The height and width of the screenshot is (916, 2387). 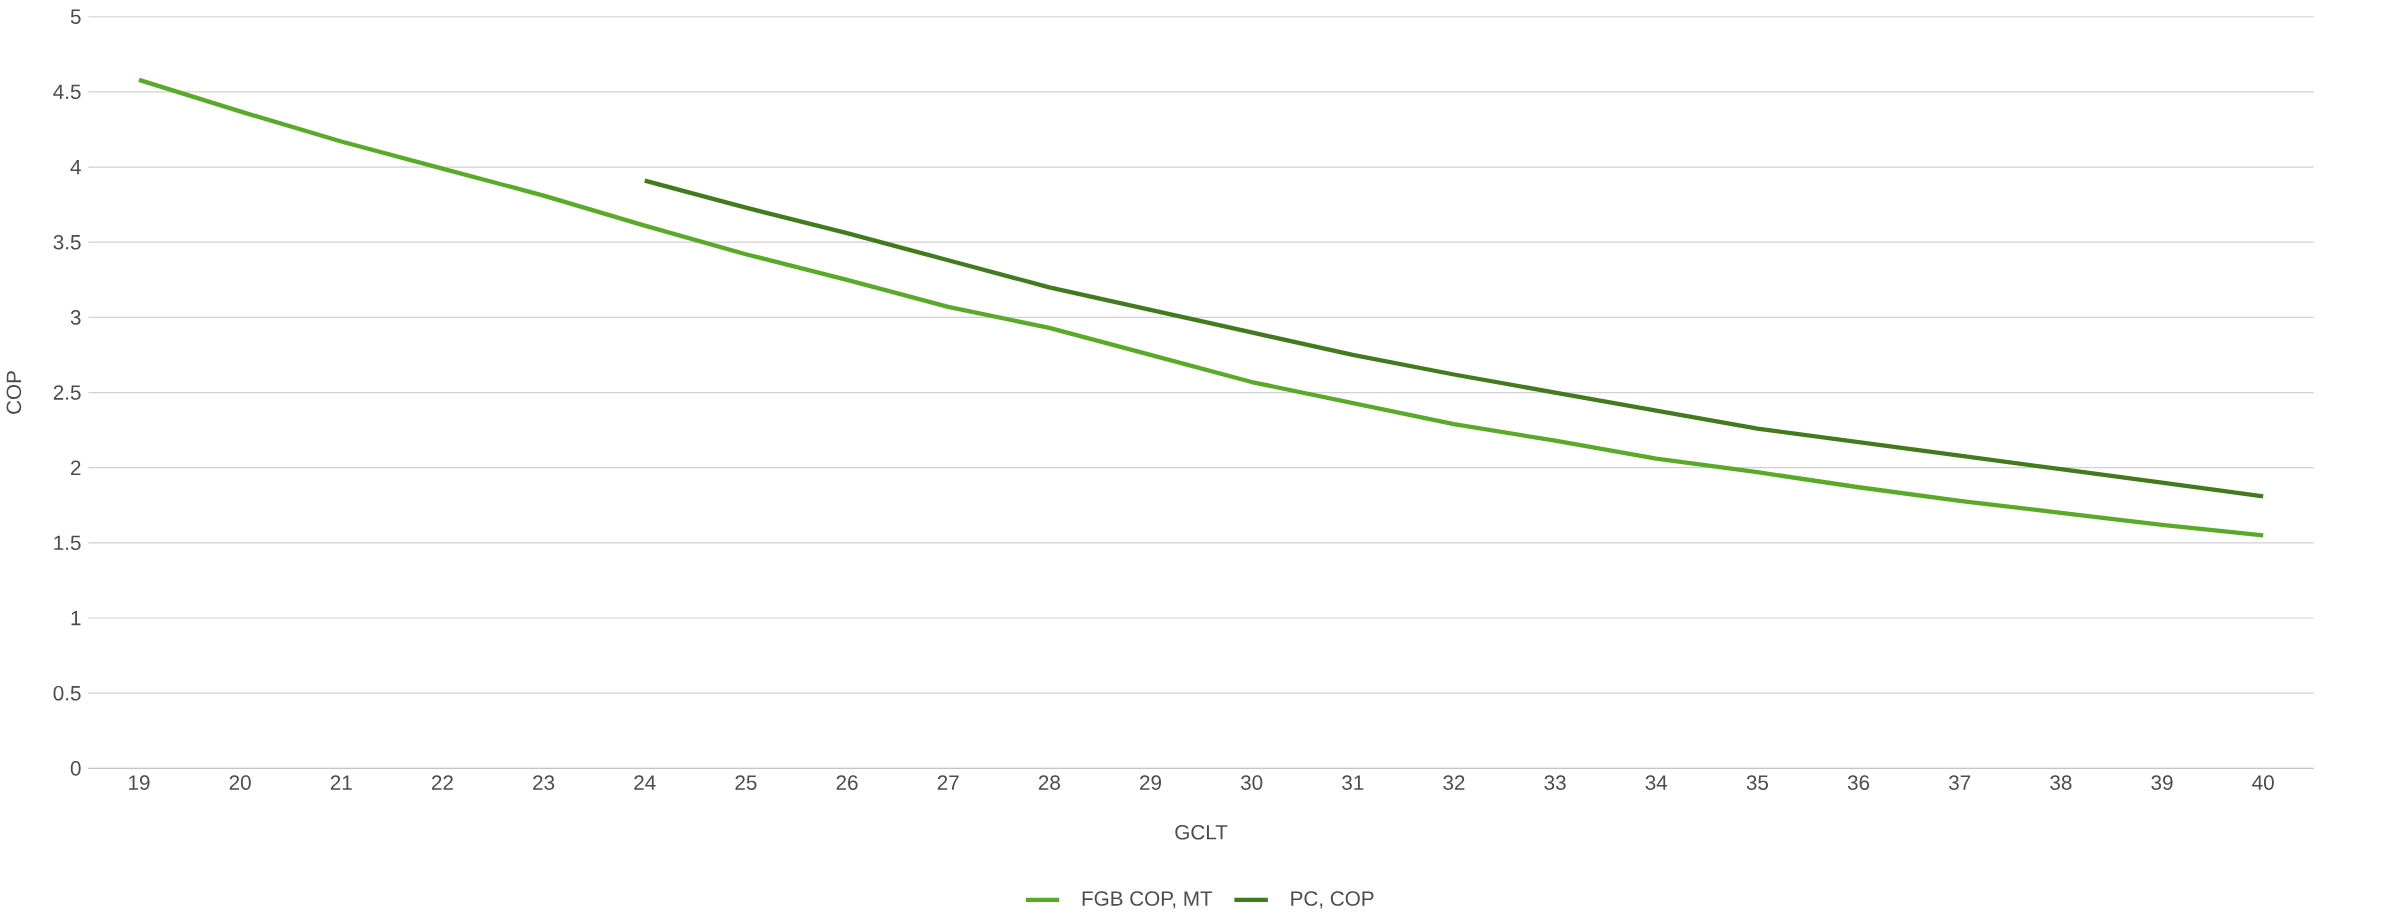 What do you see at coordinates (76, 467) in the screenshot?
I see `y-tick-label: 2` at bounding box center [76, 467].